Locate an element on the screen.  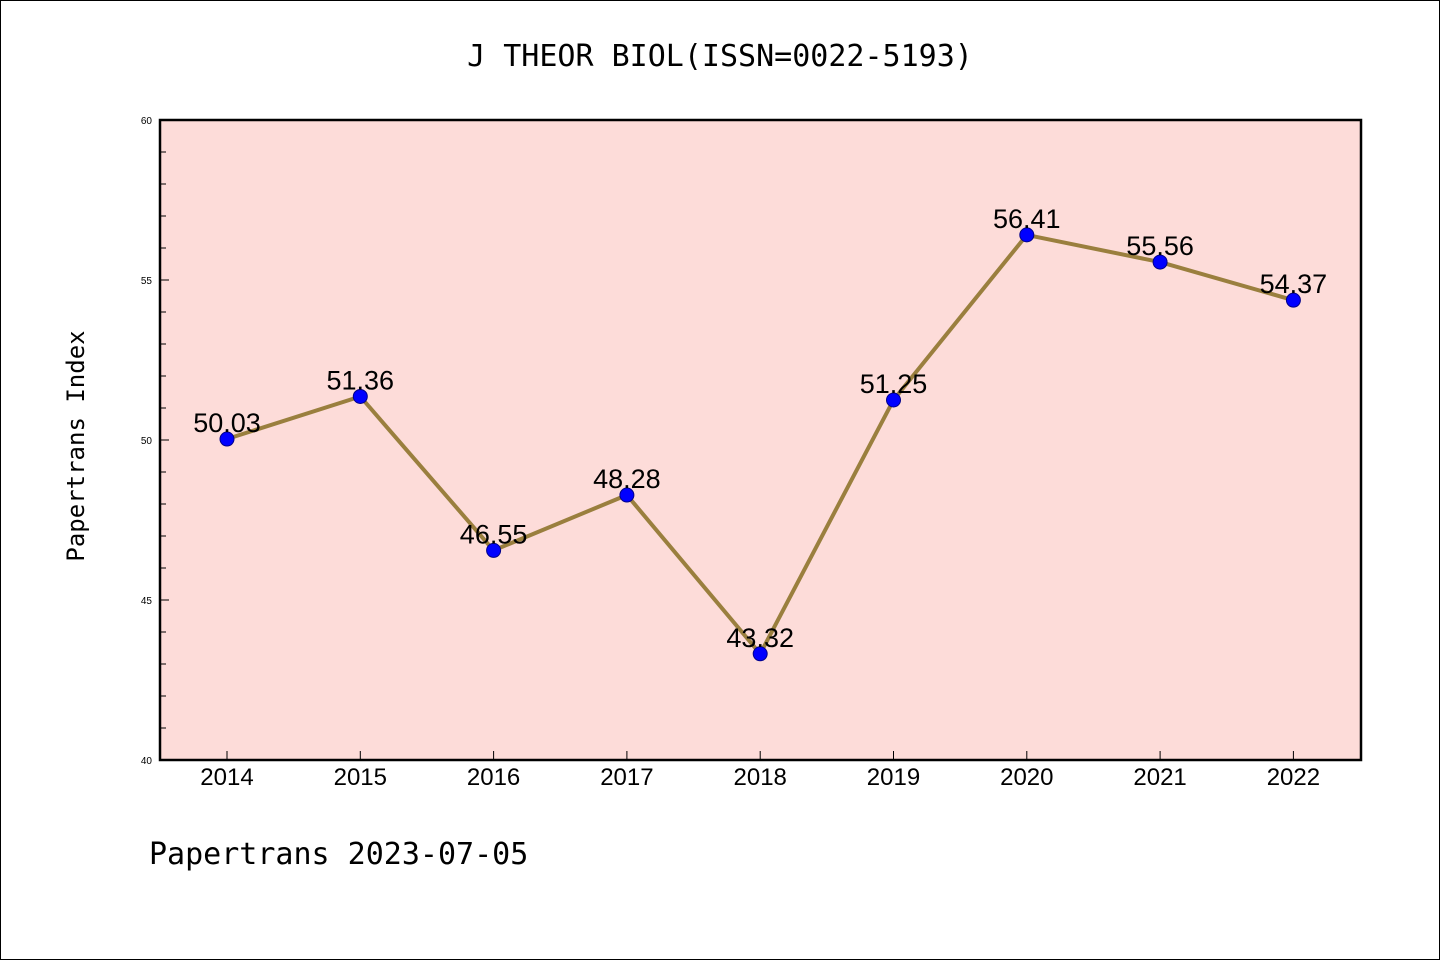
y-tick-label: 40 is located at coordinates (147, 761).